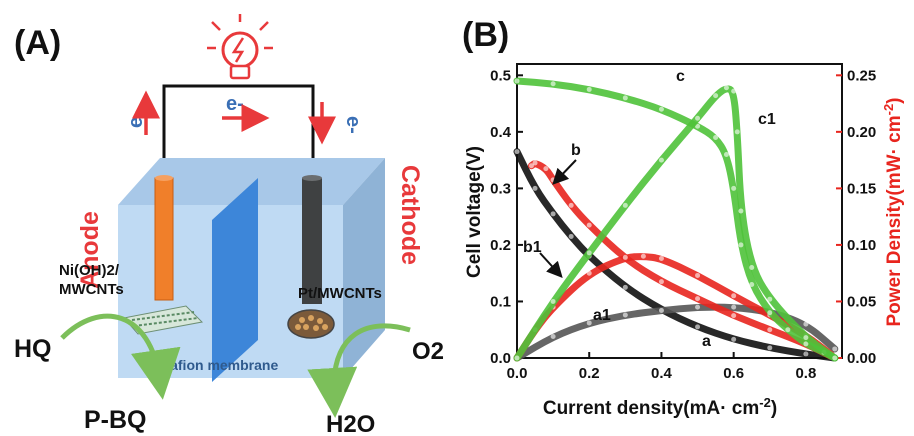  What do you see at coordinates (733, 373) in the screenshot?
I see `x-tick-label: 0.6` at bounding box center [733, 373].